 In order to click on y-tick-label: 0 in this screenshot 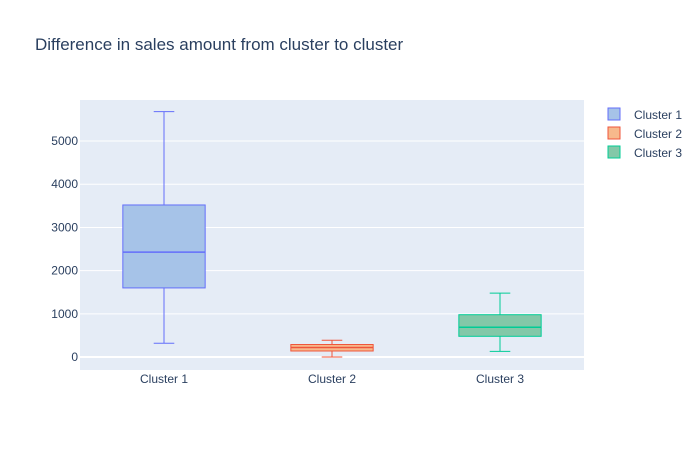, I will do `click(74, 357)`.